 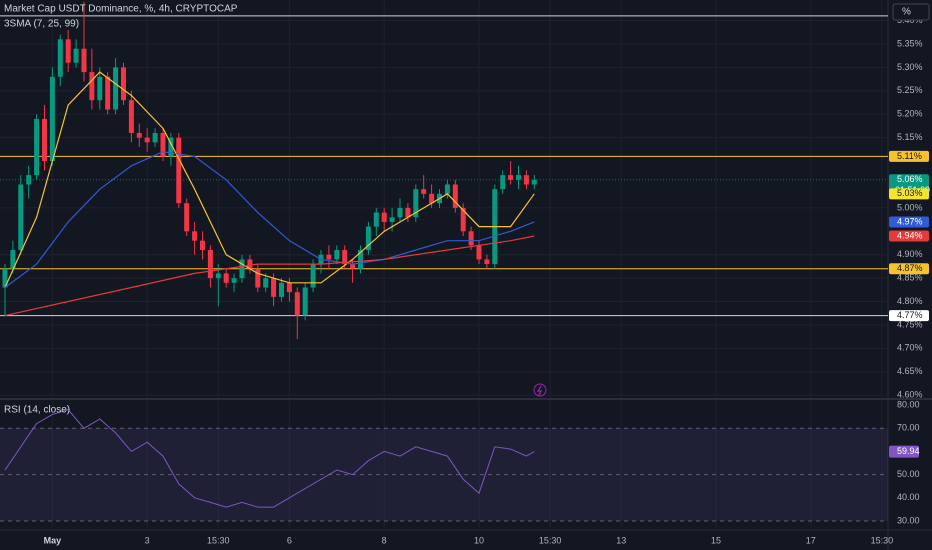 I want to click on x-tick-label: 6, so click(x=289, y=540).